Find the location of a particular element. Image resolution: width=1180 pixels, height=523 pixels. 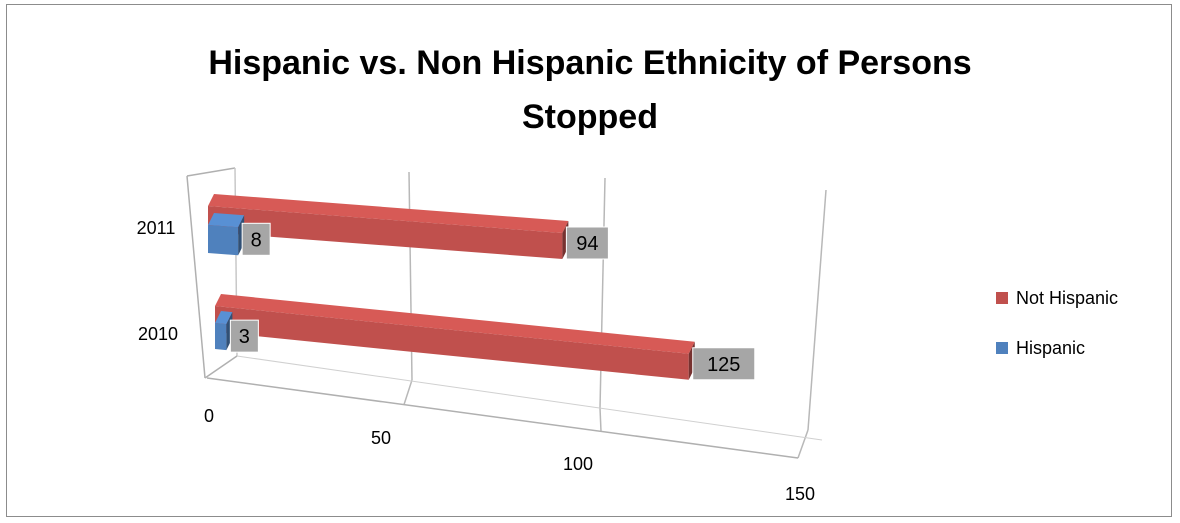

category-axis-line is located at coordinates (196, 277).